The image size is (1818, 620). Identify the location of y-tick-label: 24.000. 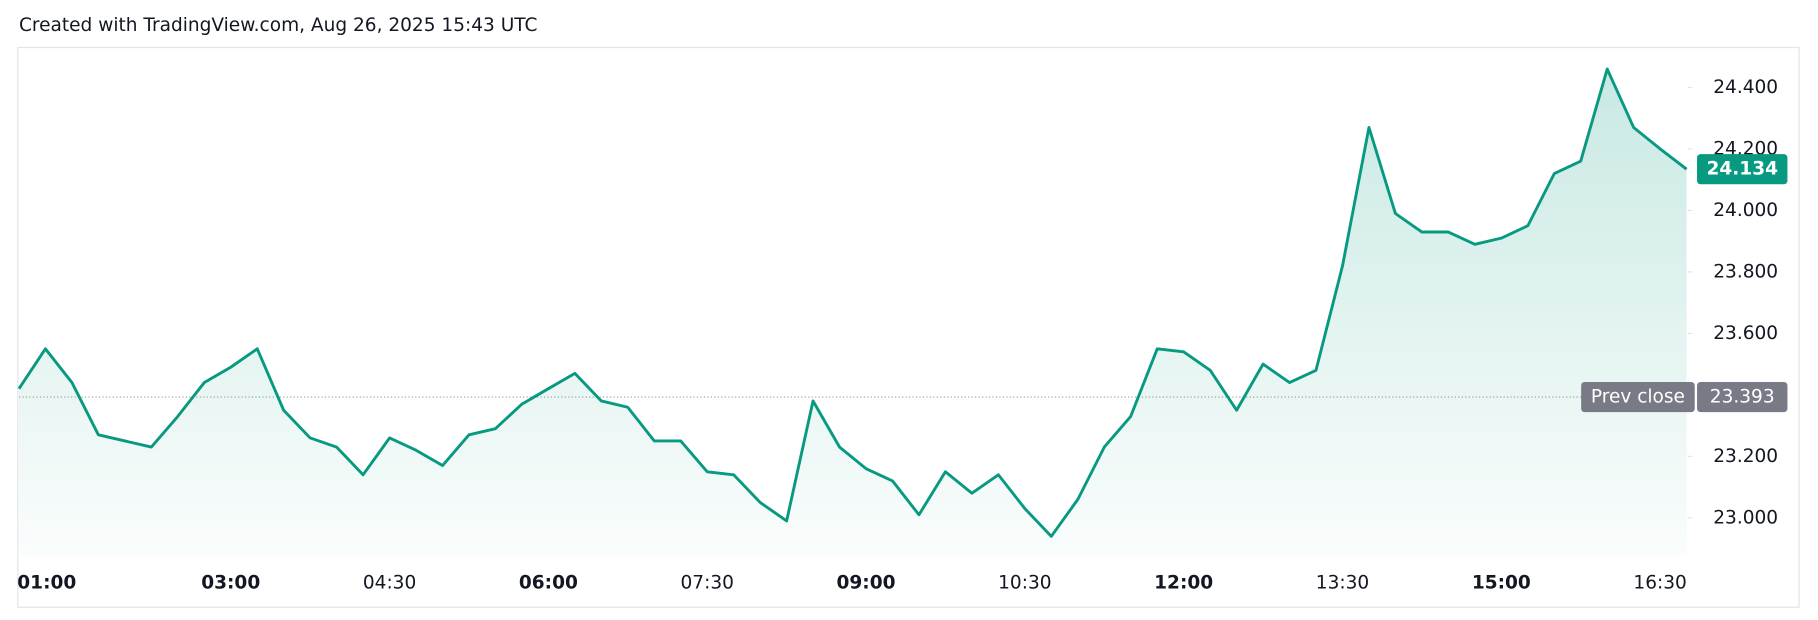
(1745, 210).